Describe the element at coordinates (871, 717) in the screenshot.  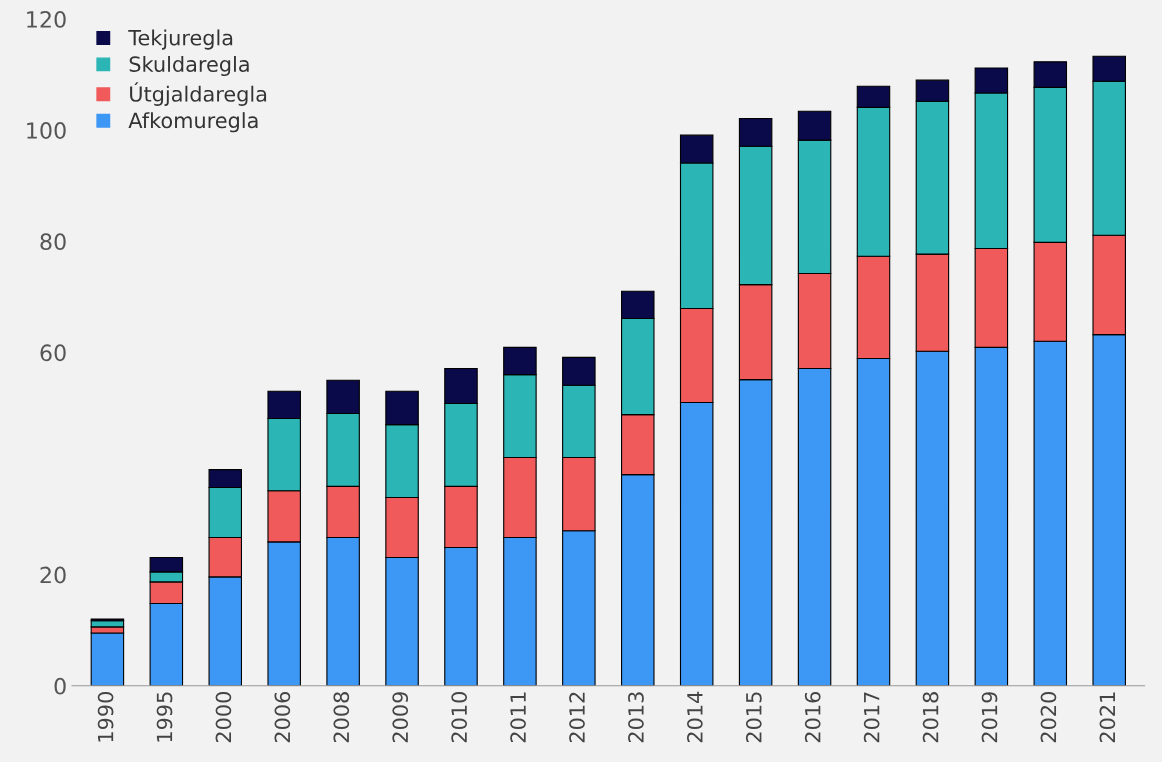
I see `x-tick-label: 2017` at that location.